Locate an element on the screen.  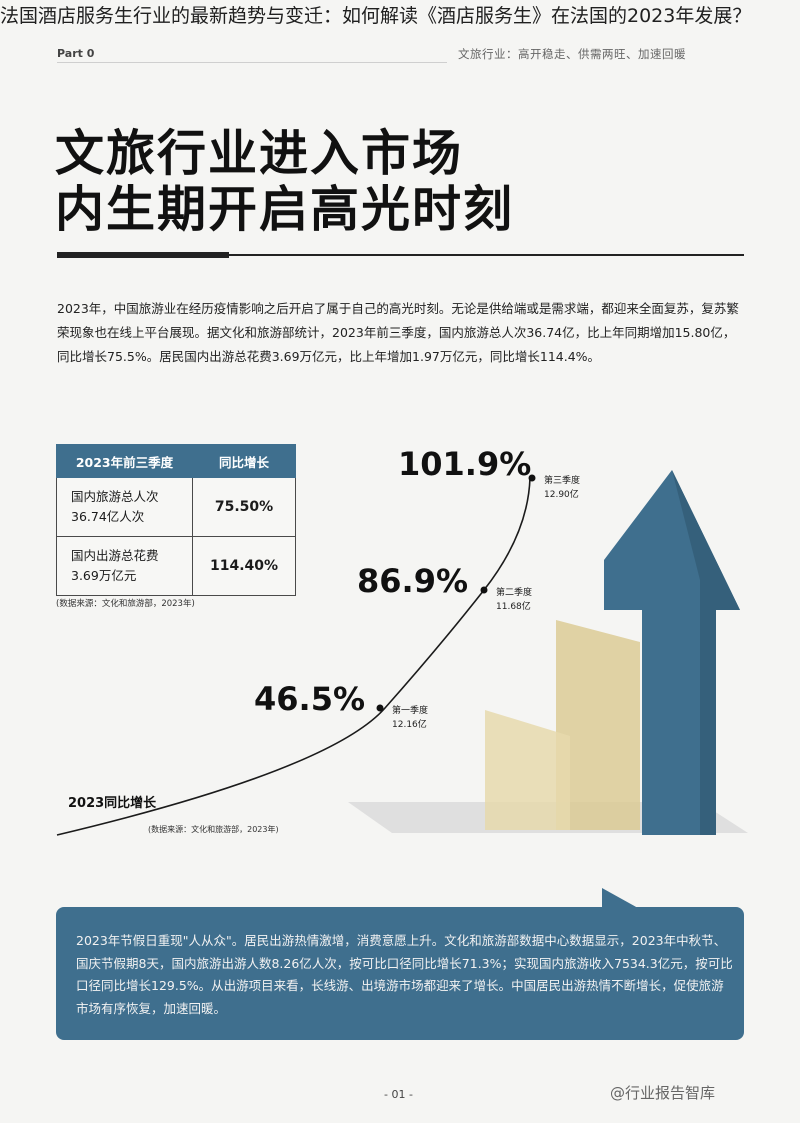
quarter-label: 第一季度 is located at coordinates (410, 710).